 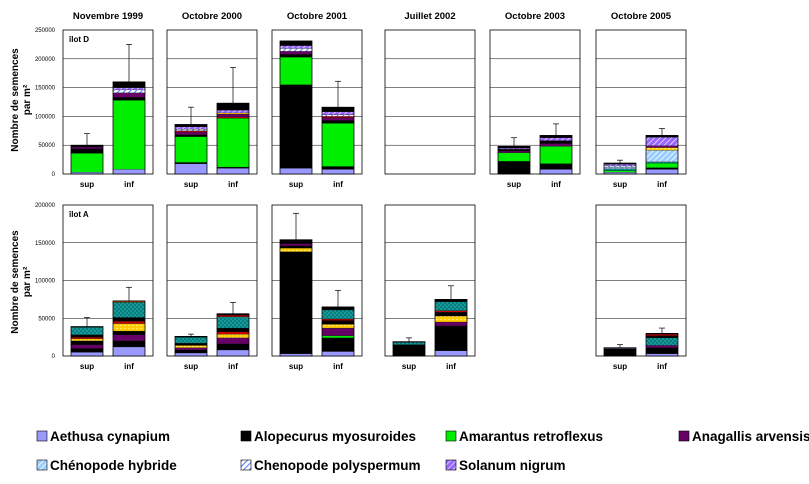 I want to click on y-tick-label: 50000, so click(x=46, y=319).